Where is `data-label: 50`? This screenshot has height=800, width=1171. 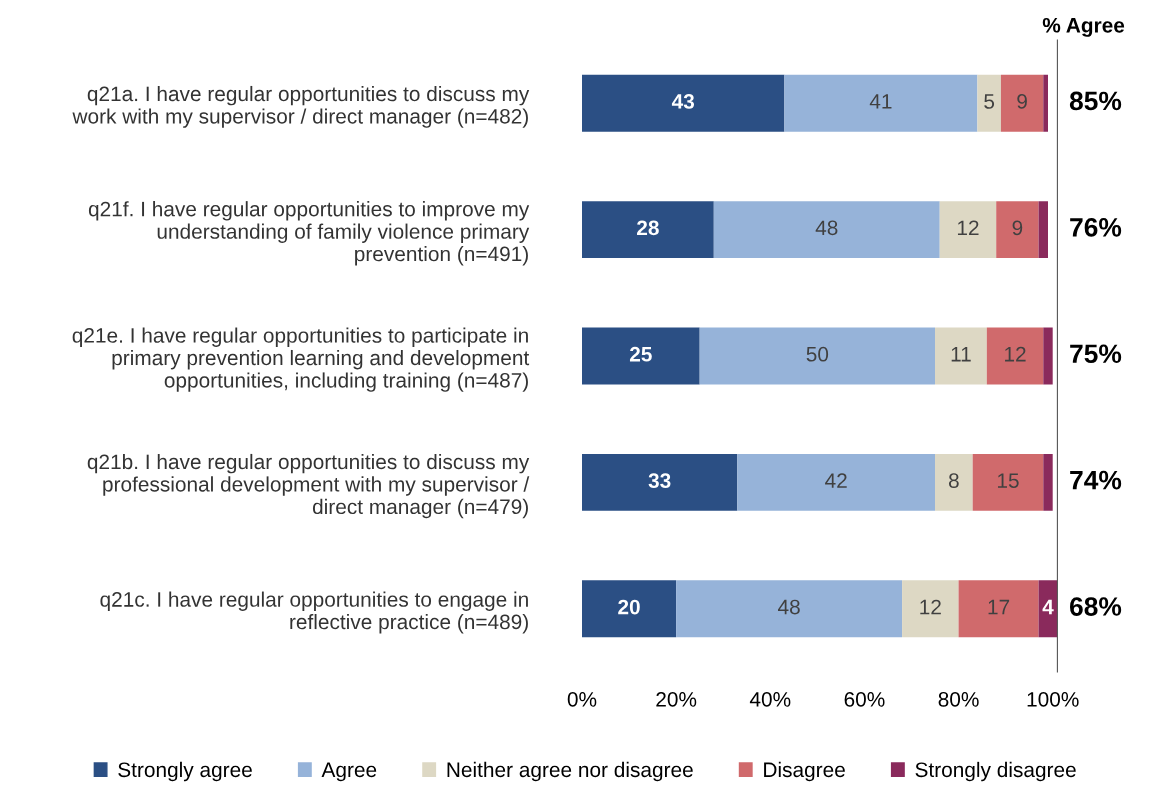
data-label: 50 is located at coordinates (817, 354).